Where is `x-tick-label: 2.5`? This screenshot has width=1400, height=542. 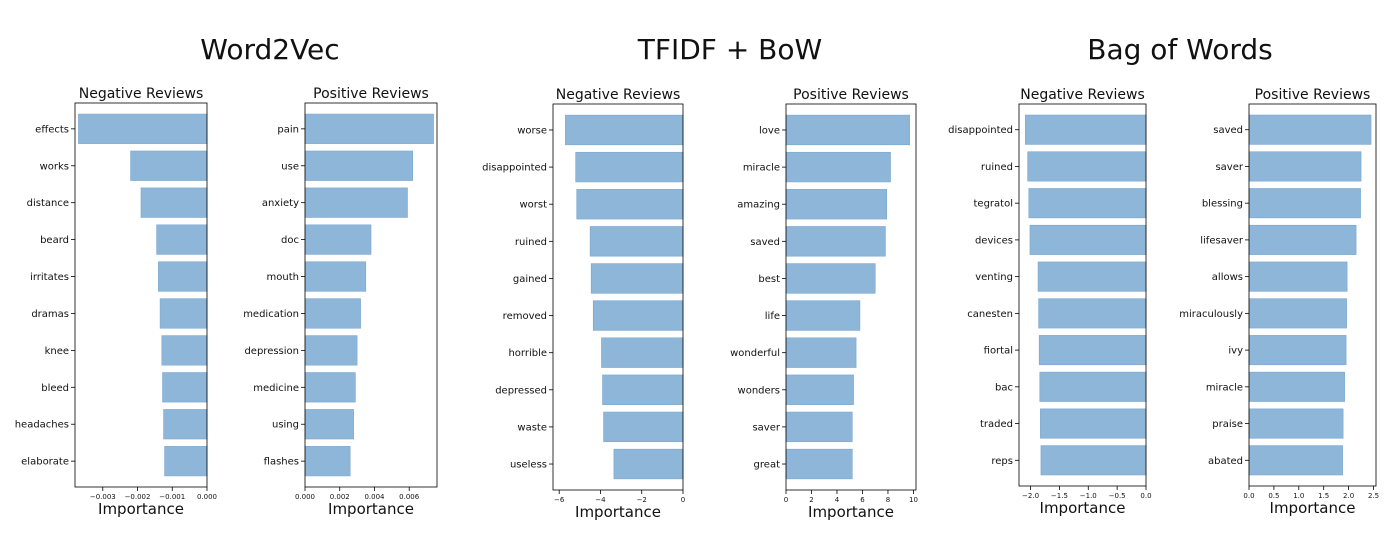 x-tick-label: 2.5 is located at coordinates (1373, 496).